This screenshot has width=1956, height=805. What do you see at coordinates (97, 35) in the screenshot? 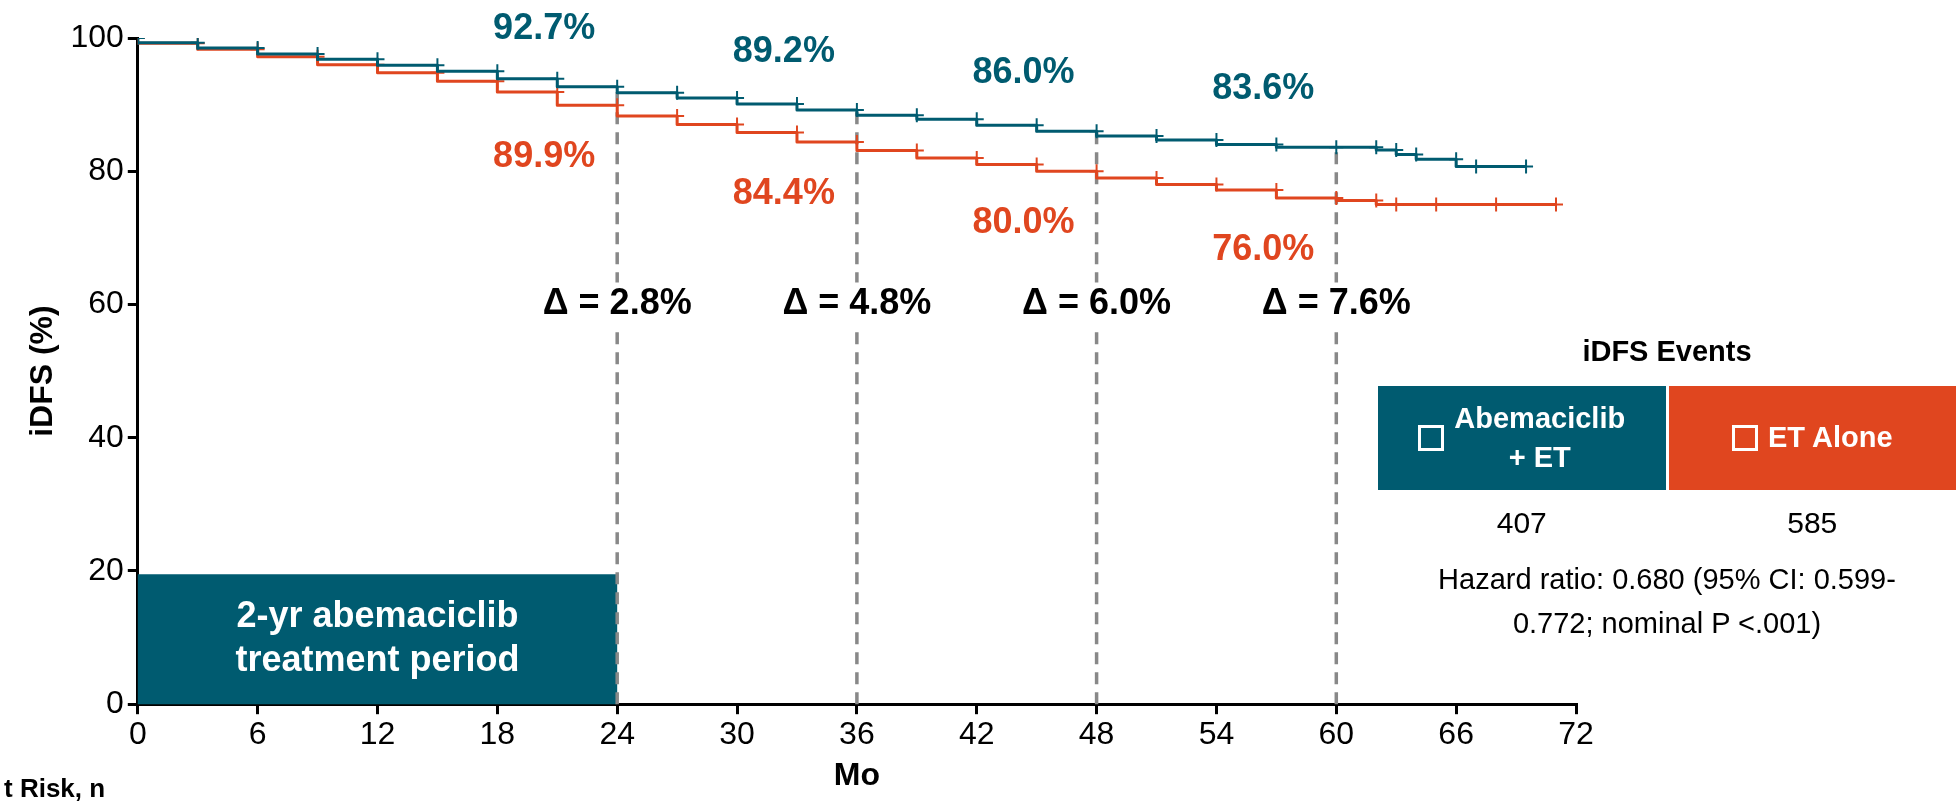
I see `y-tick-label: 100` at bounding box center [97, 35].